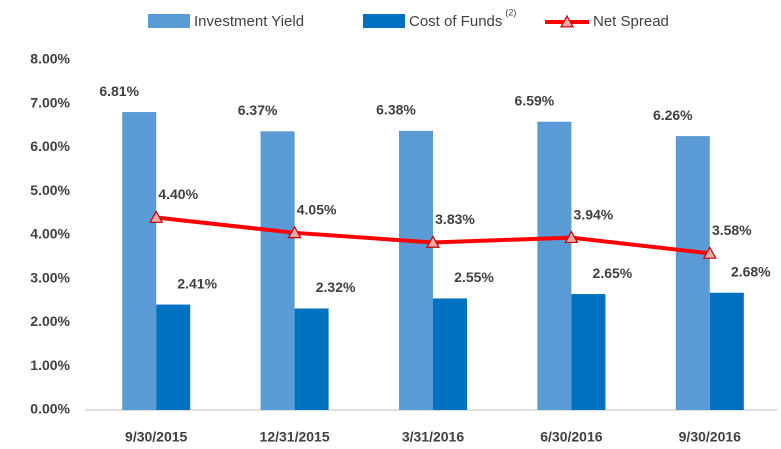  What do you see at coordinates (455, 21) in the screenshot?
I see `legend-label: Cost of Funds` at bounding box center [455, 21].